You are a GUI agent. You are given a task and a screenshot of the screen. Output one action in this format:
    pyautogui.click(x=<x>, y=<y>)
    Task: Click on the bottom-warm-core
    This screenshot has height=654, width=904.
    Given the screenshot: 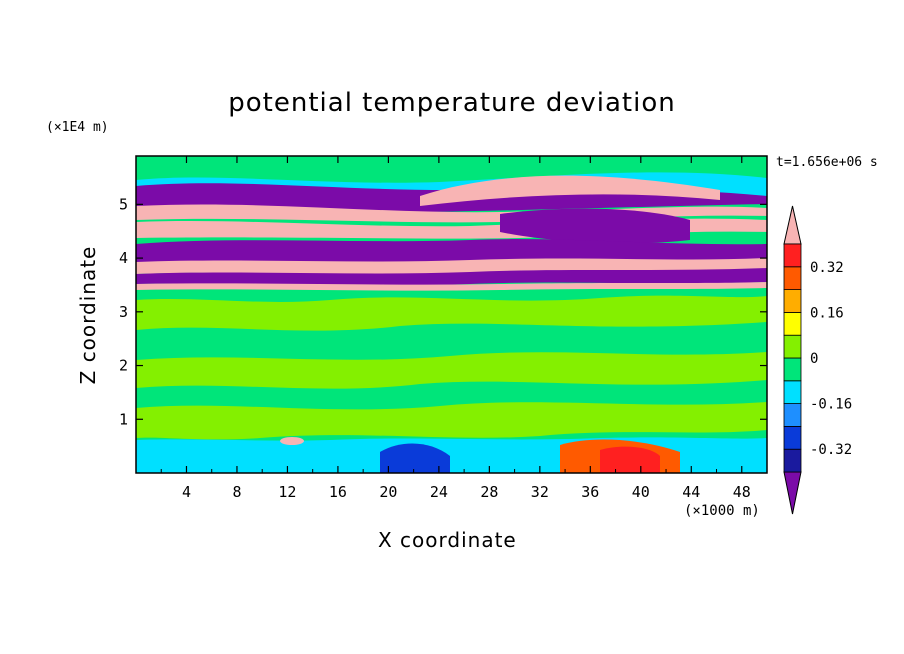 What is the action you would take?
    pyautogui.click(x=630, y=459)
    